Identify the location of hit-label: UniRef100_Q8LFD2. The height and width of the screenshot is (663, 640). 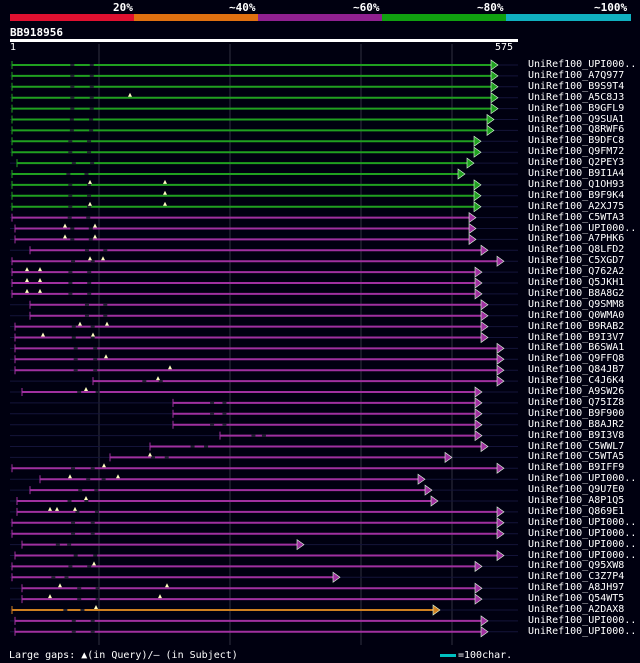
(576, 250).